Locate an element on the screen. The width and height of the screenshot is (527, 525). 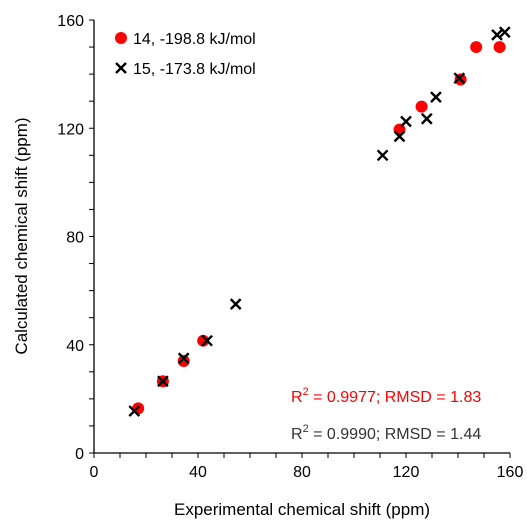
fit-statistic: R2 = 0.9990; RMSD = 1.44 is located at coordinates (386, 433).